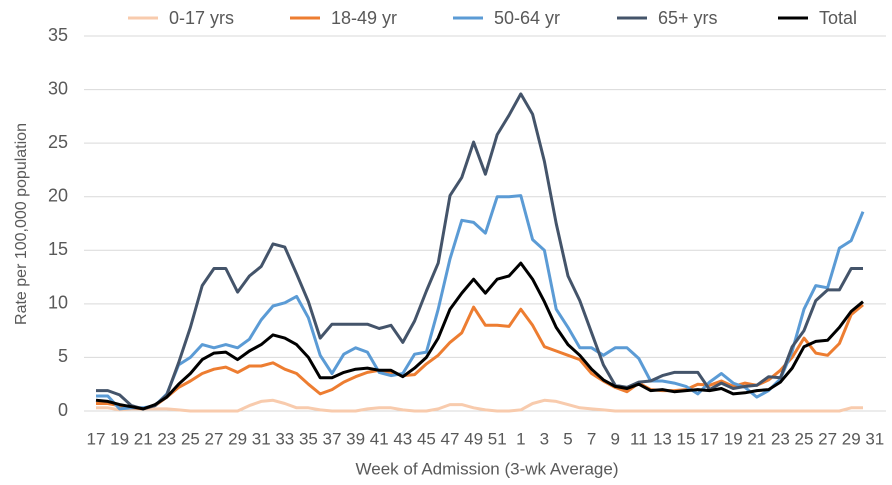  Describe the element at coordinates (497, 438) in the screenshot. I see `x-tick-label: 51` at that location.